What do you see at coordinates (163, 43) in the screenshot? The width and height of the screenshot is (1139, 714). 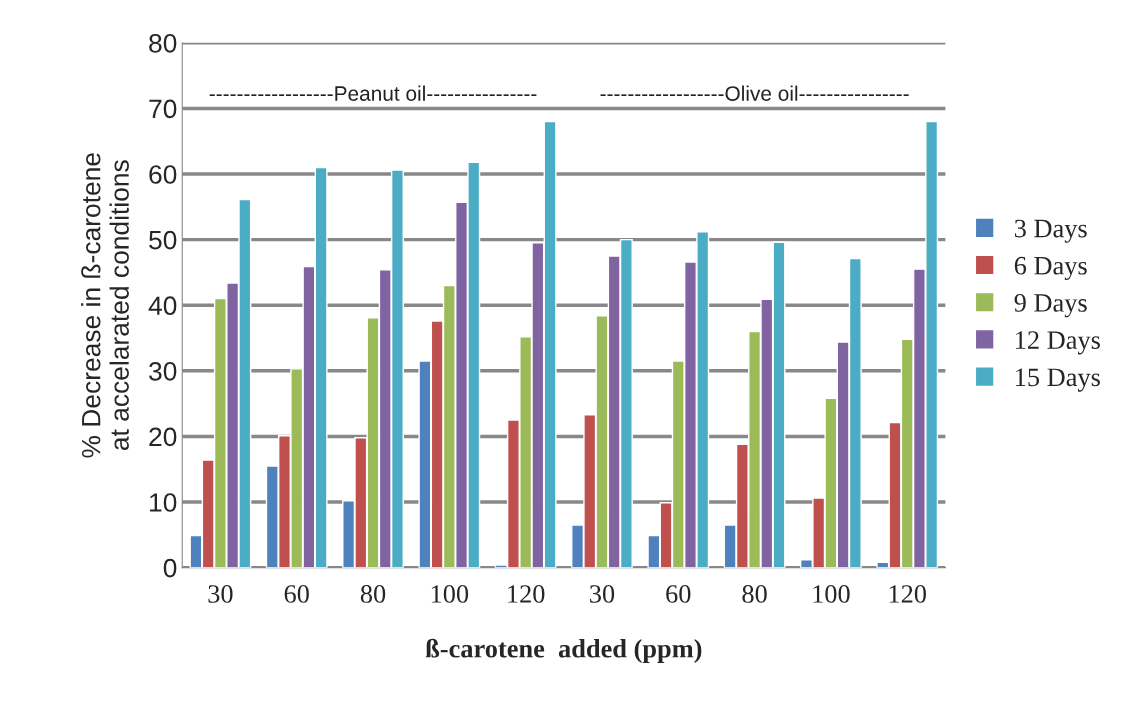 I see `y-tick-label: 80` at bounding box center [163, 43].